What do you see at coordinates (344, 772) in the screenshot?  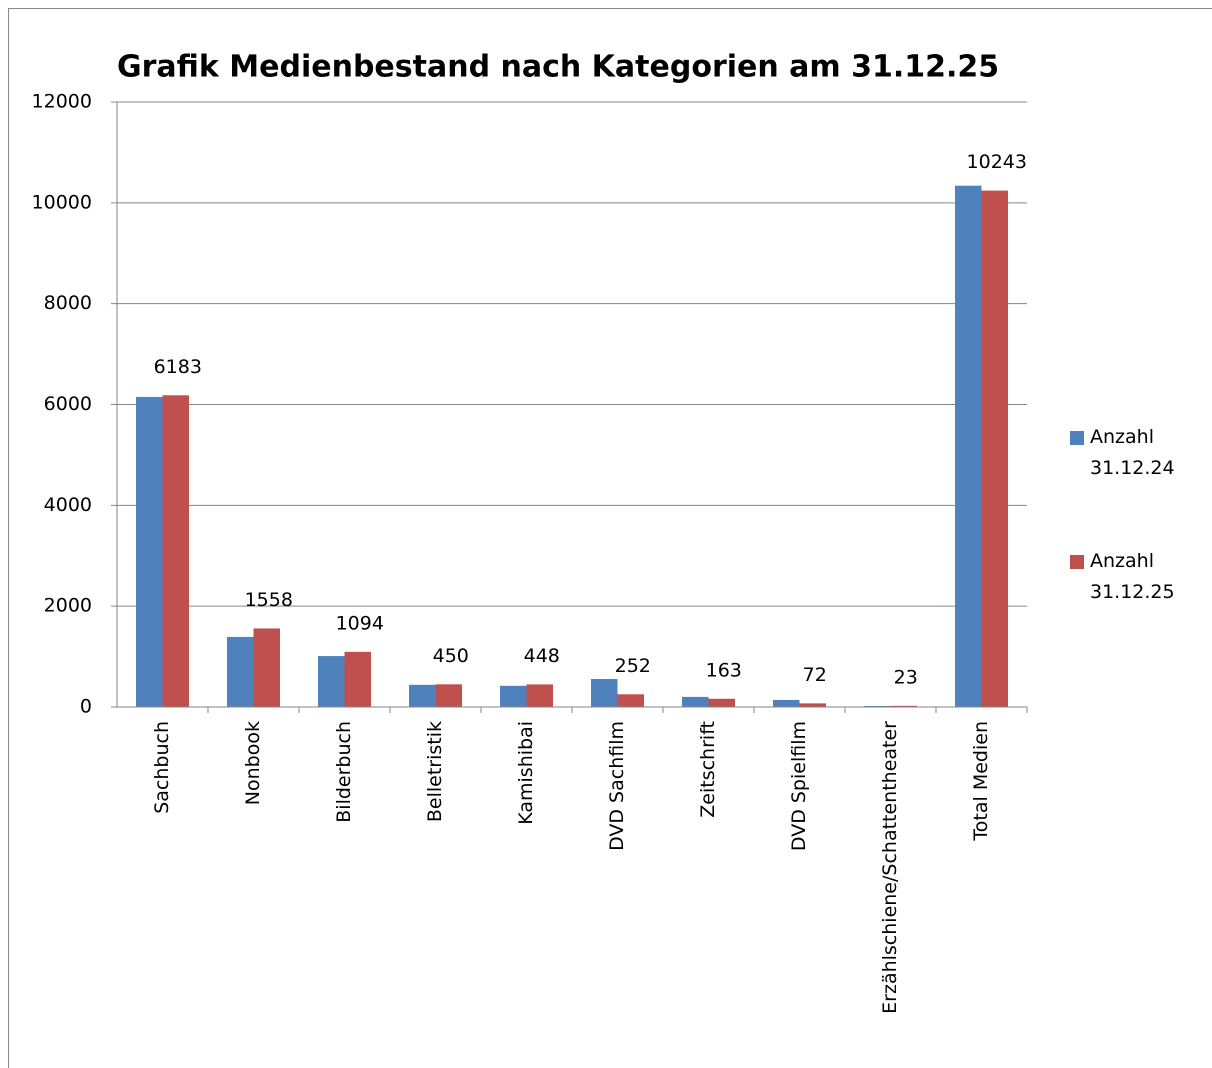 I see `x-tick-label: Bilderbuch` at bounding box center [344, 772].